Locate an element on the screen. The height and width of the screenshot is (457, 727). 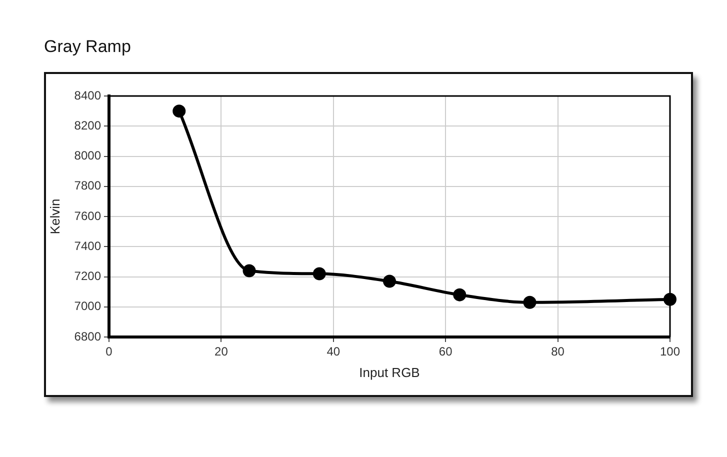
chart-title: Gray Ramp is located at coordinates (87, 47).